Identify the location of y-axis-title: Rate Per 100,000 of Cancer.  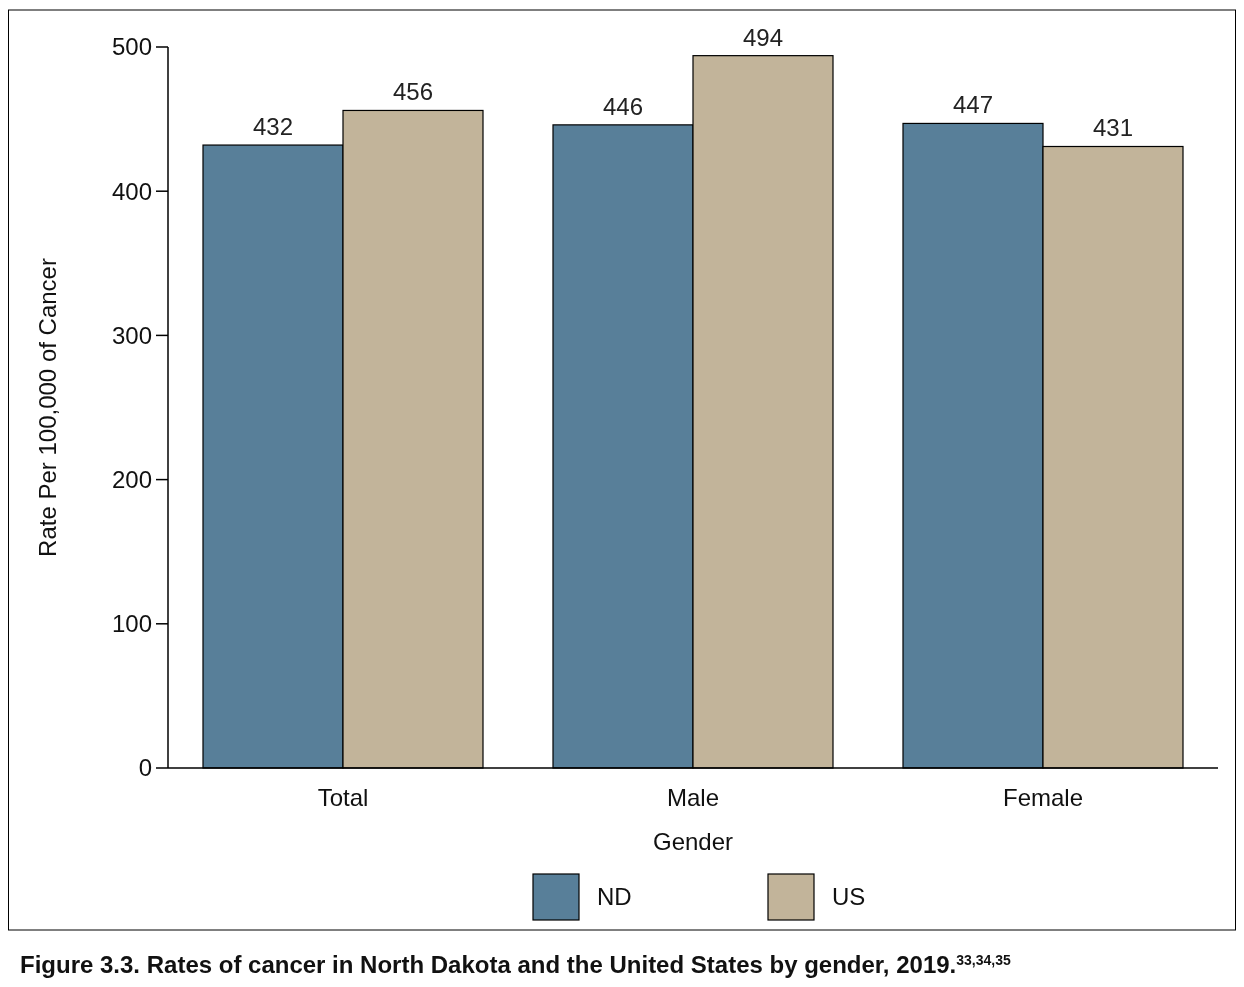
(47, 407).